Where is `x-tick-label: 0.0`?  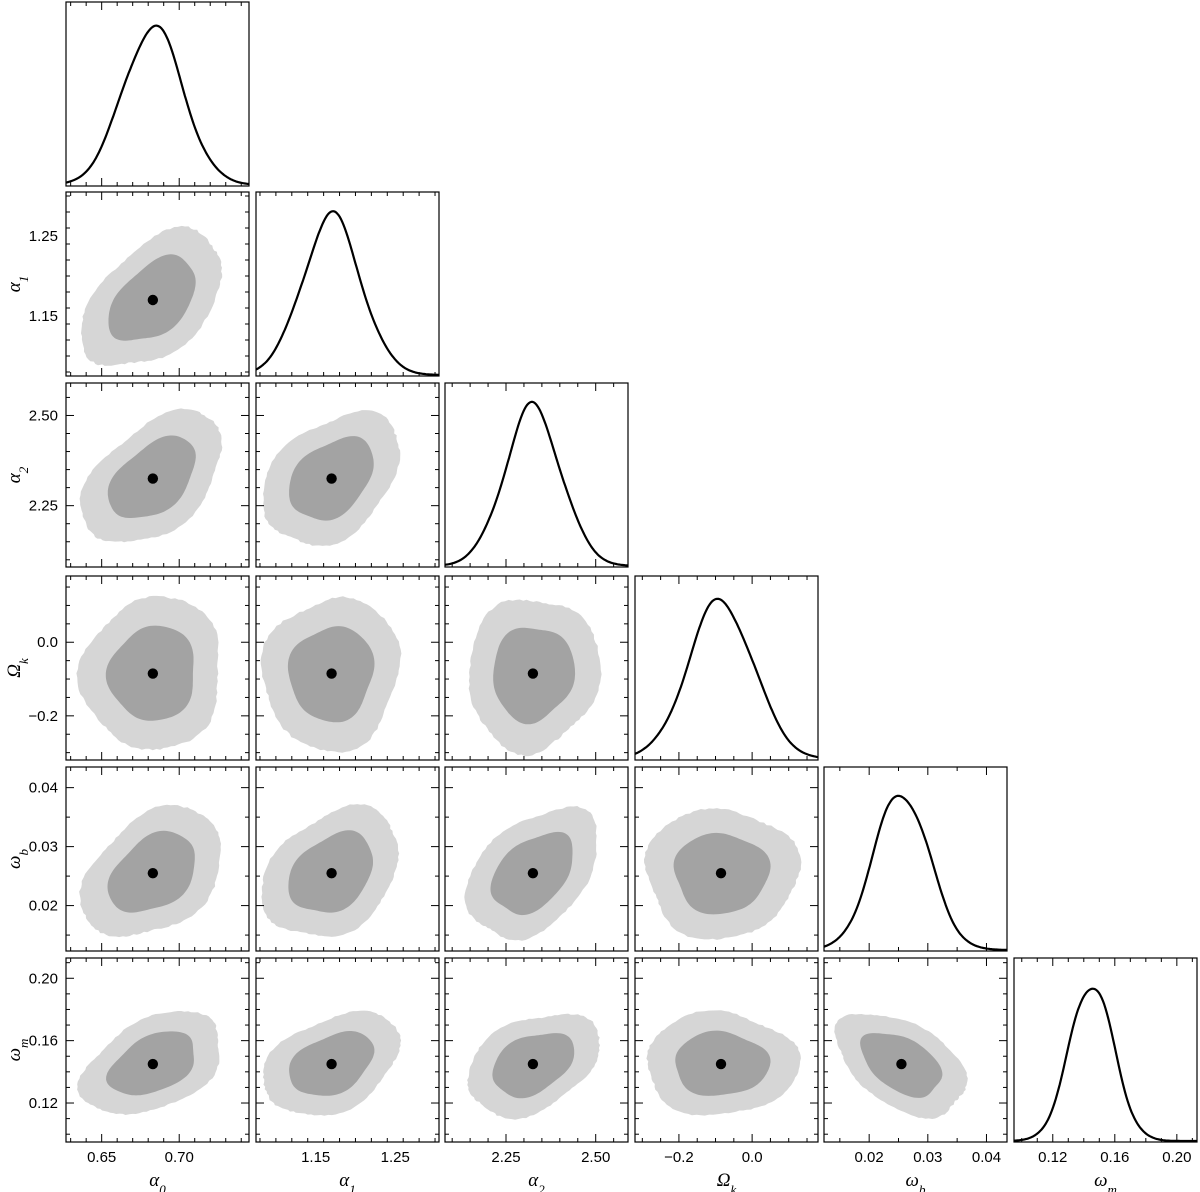 x-tick-label: 0.0 is located at coordinates (752, 1157).